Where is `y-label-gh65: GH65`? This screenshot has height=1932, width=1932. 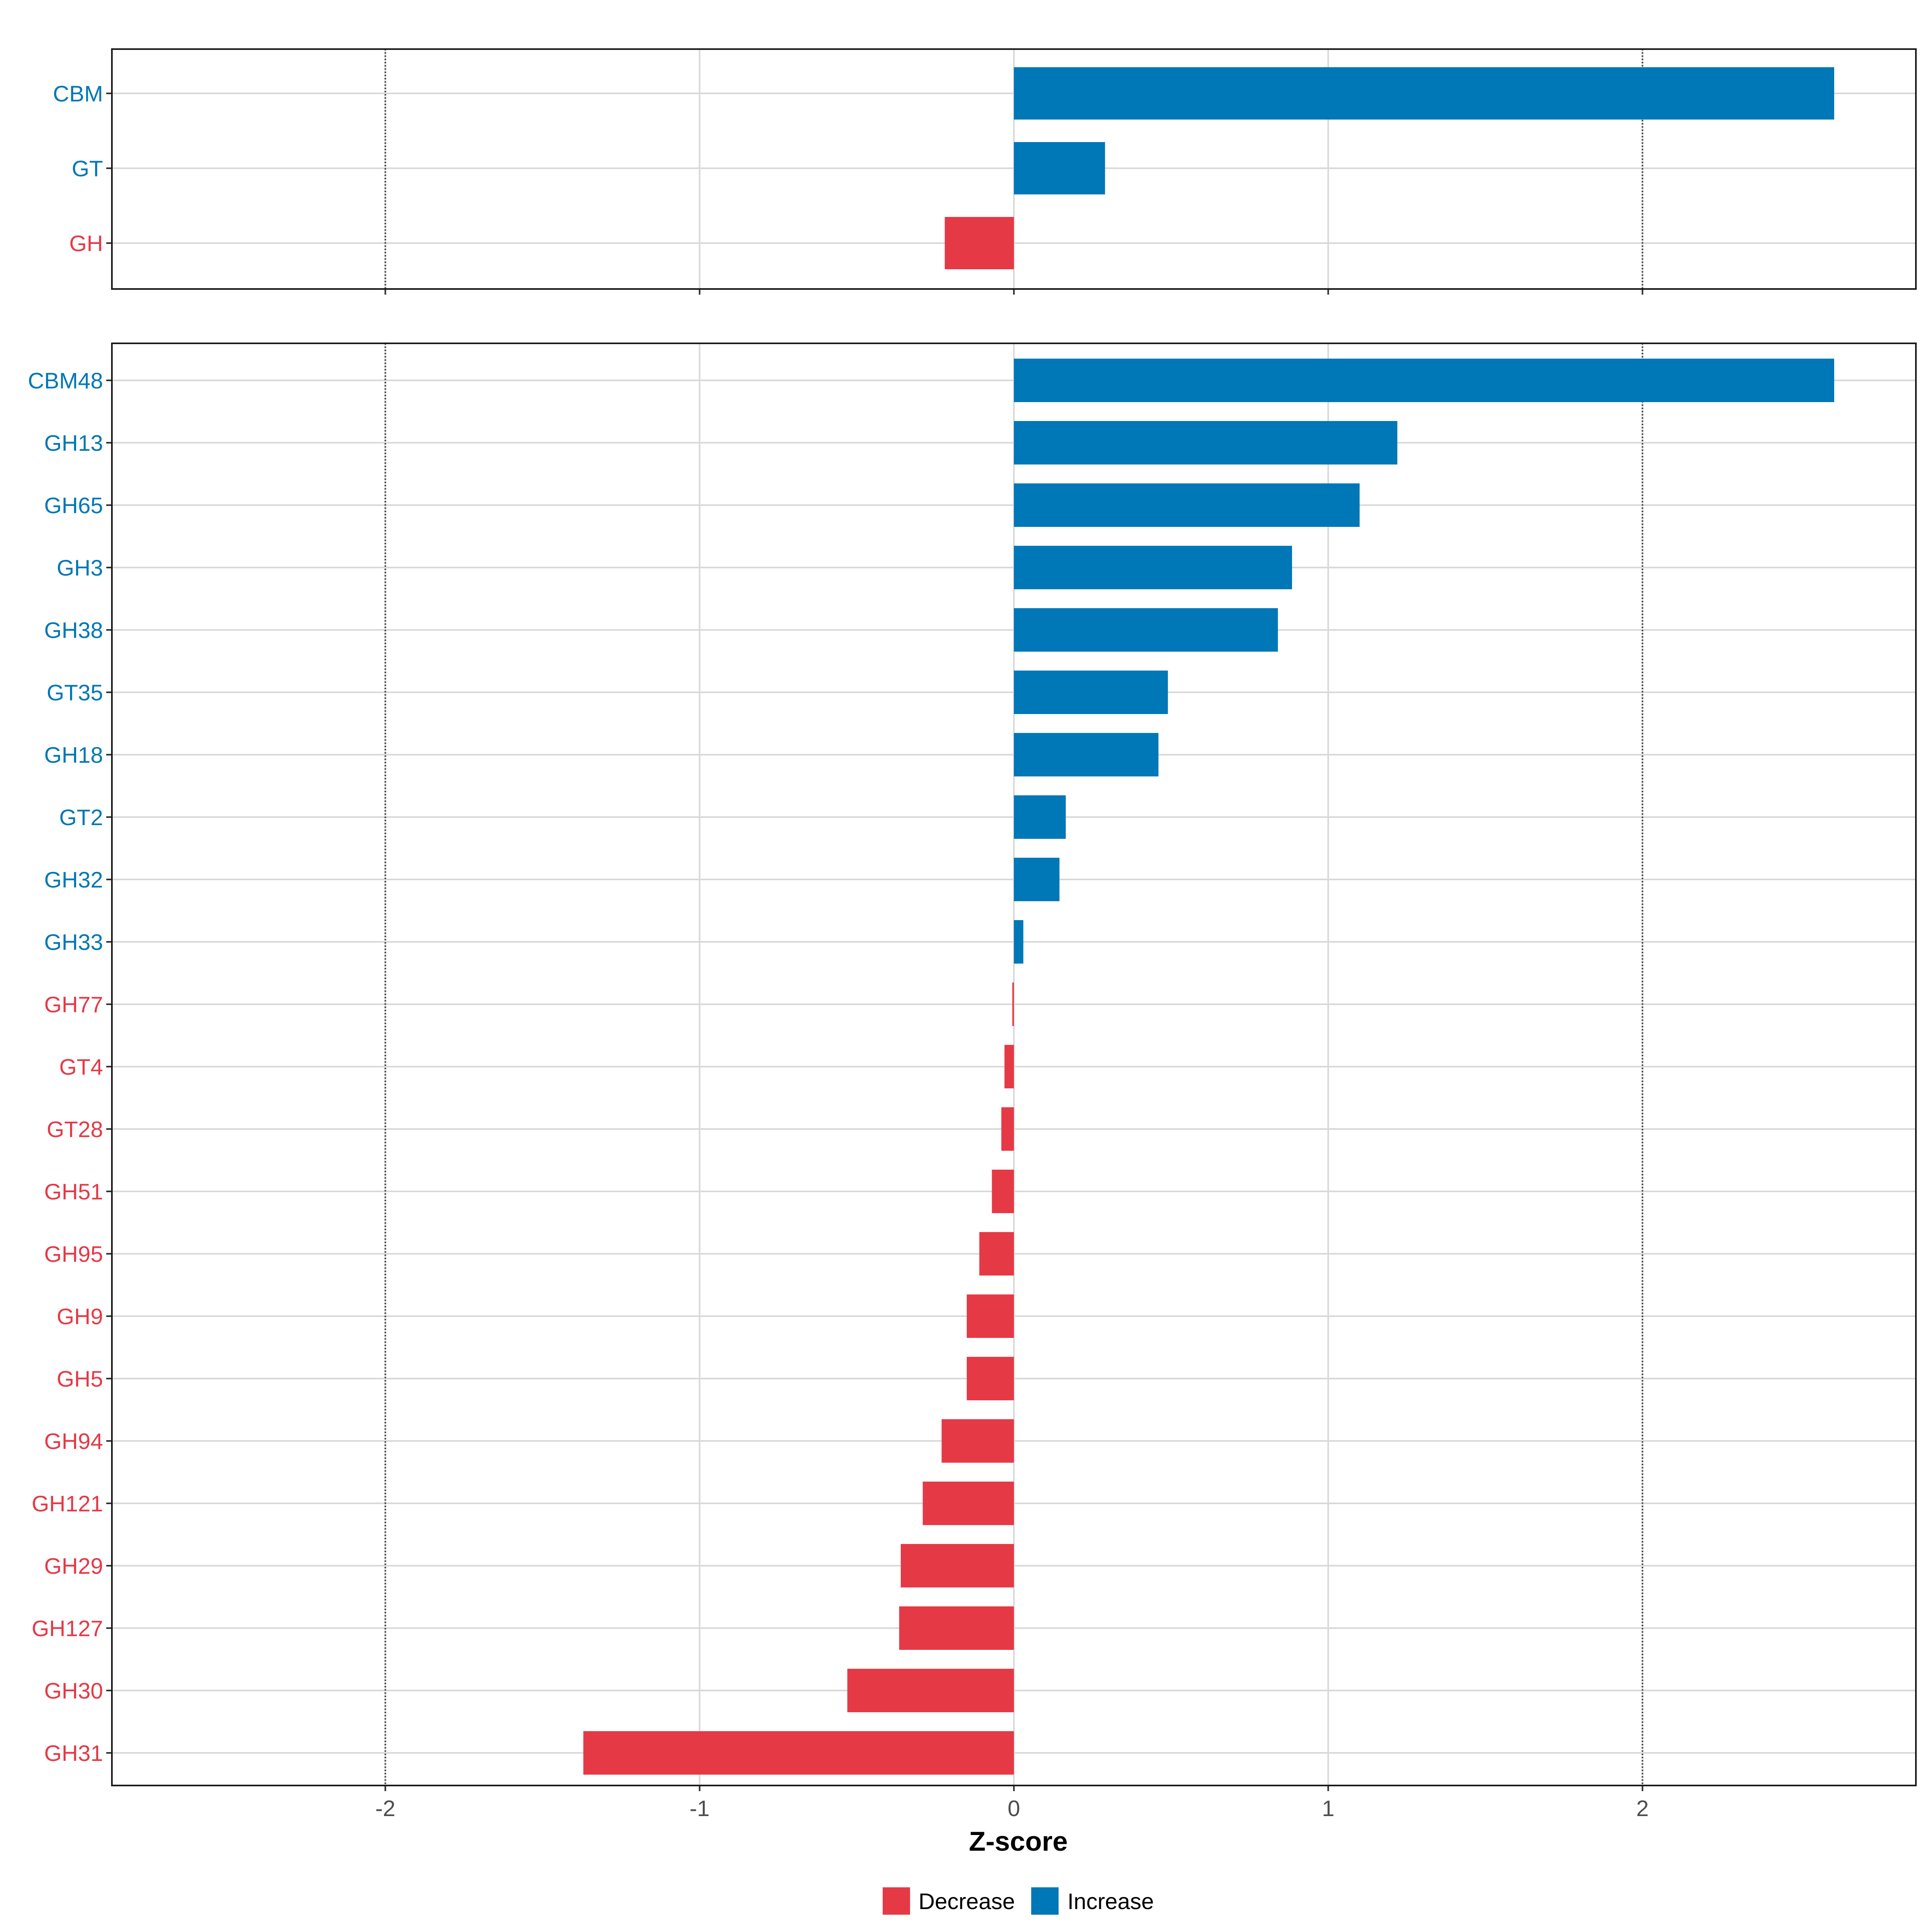 y-label-gh65: GH65 is located at coordinates (73, 505).